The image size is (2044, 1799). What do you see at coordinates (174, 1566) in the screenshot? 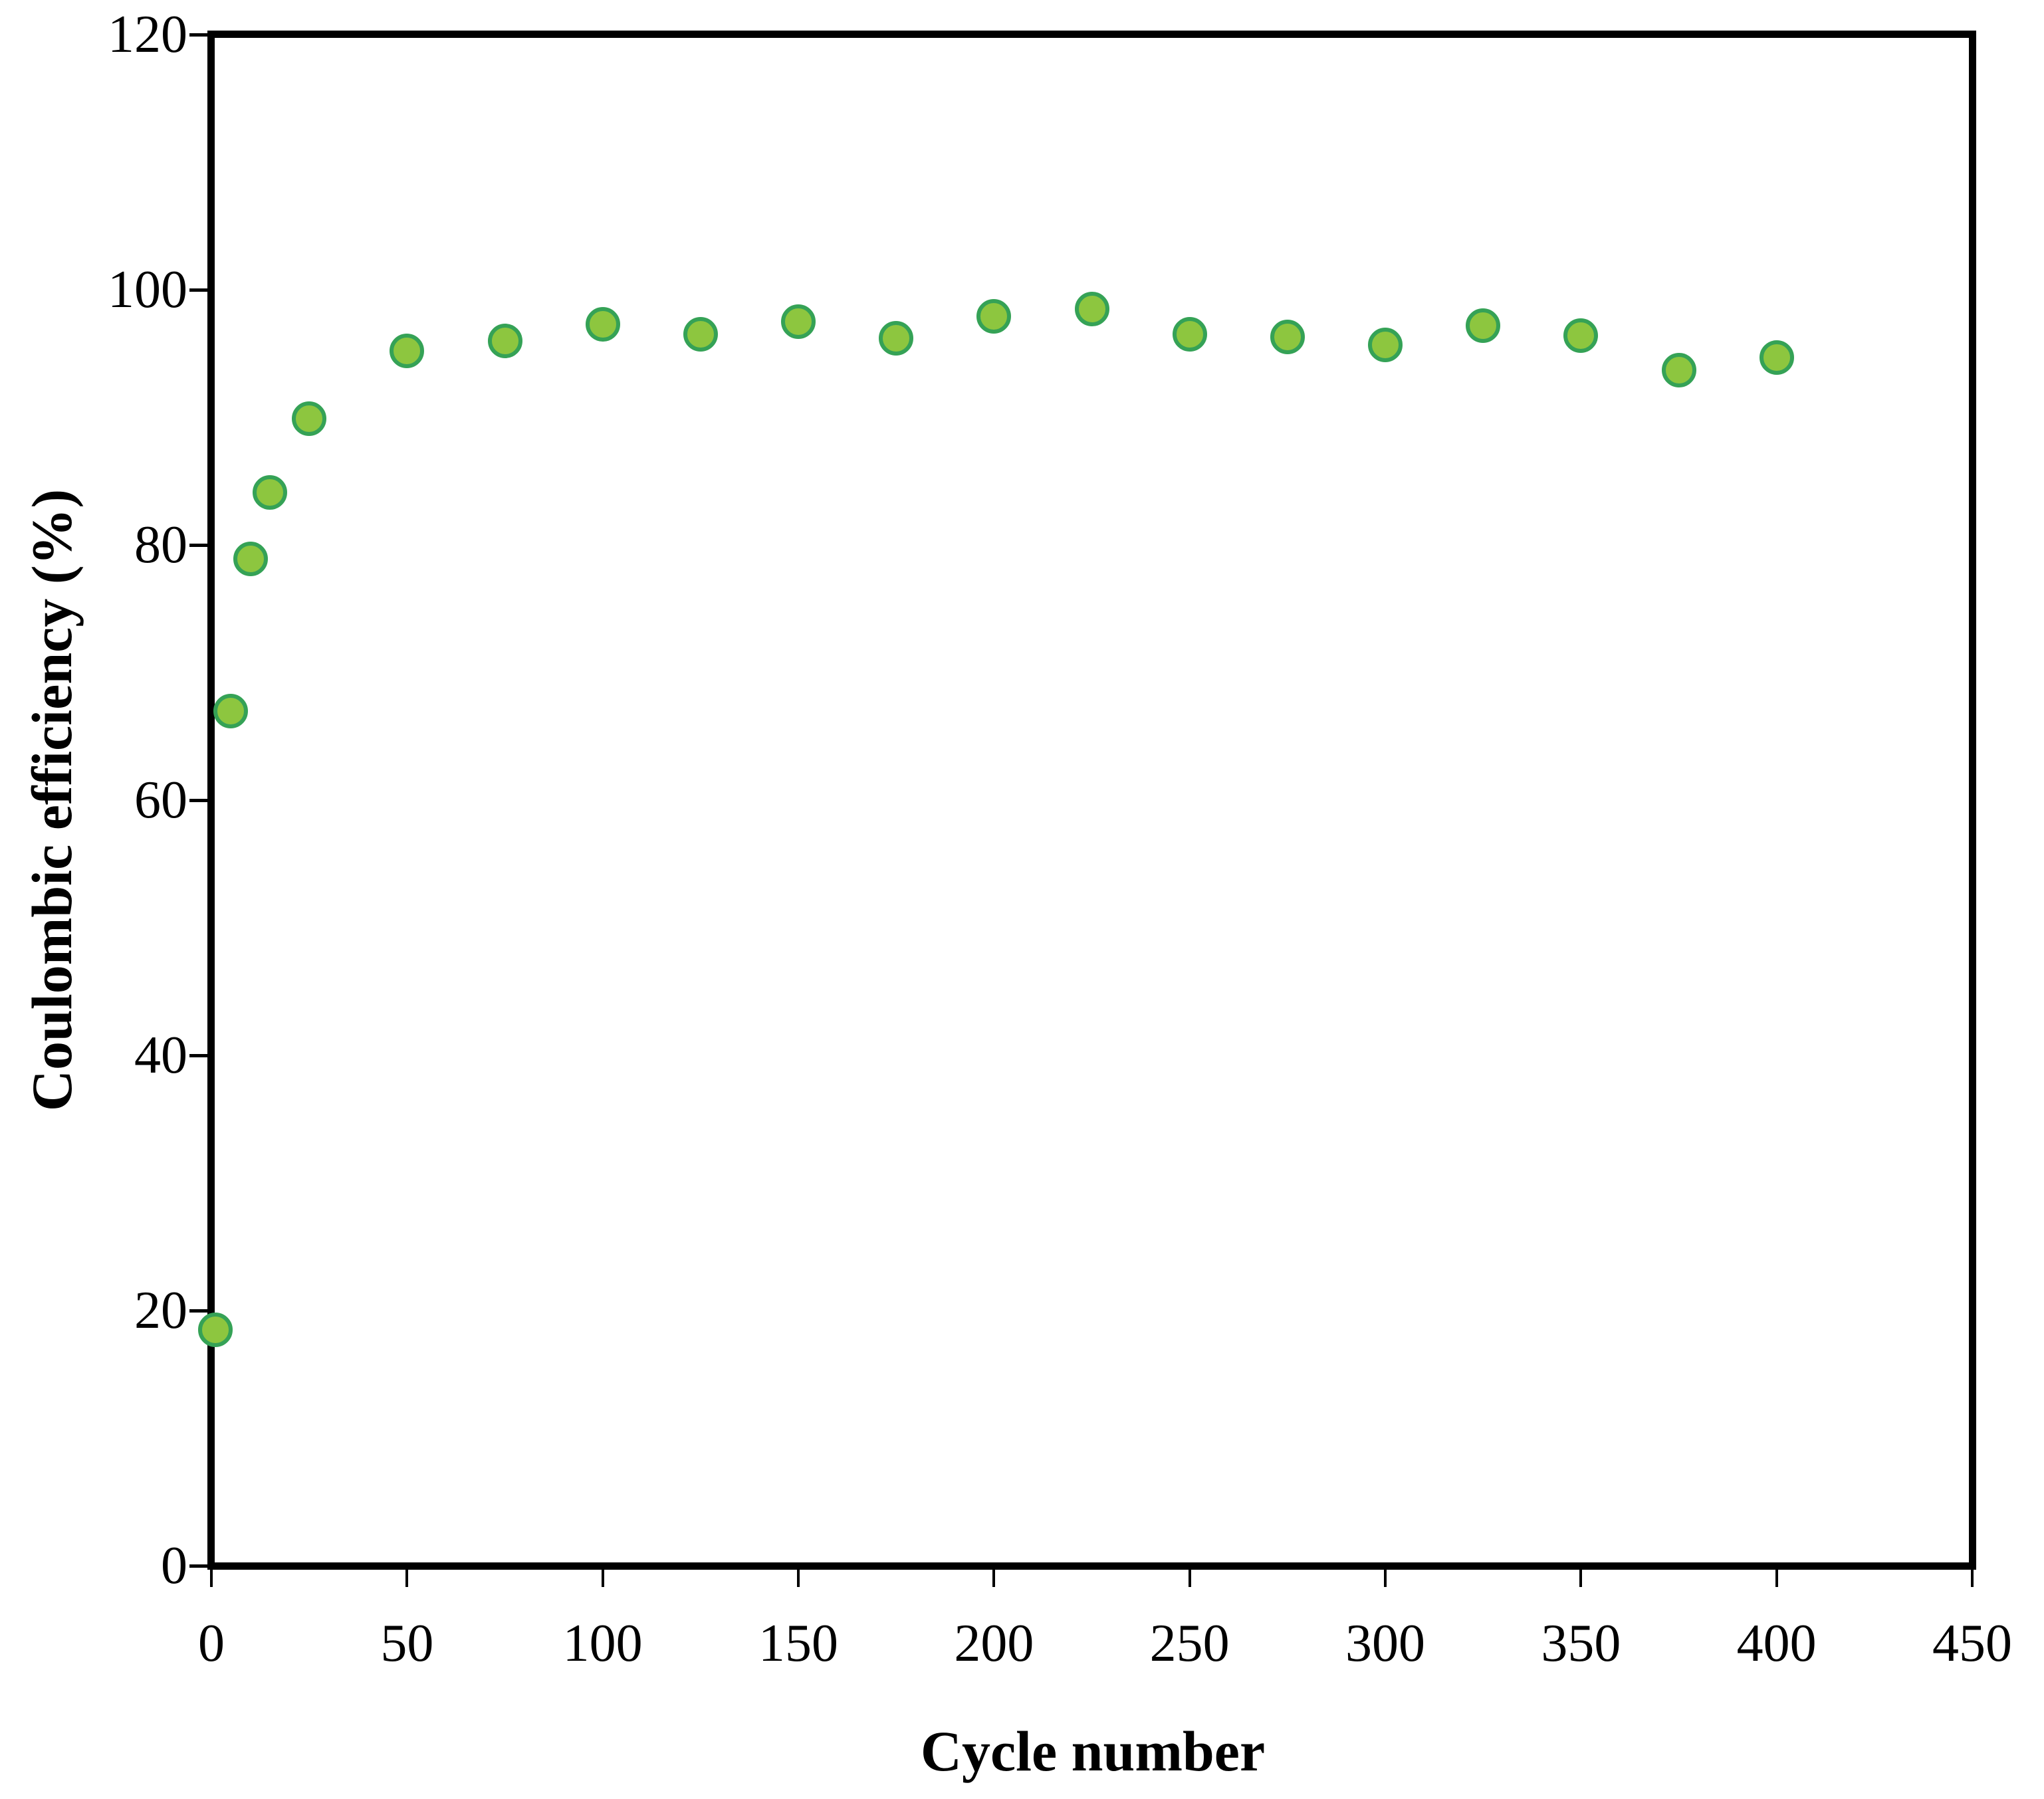
I see `y-axis-tick-label: 0` at bounding box center [174, 1566].